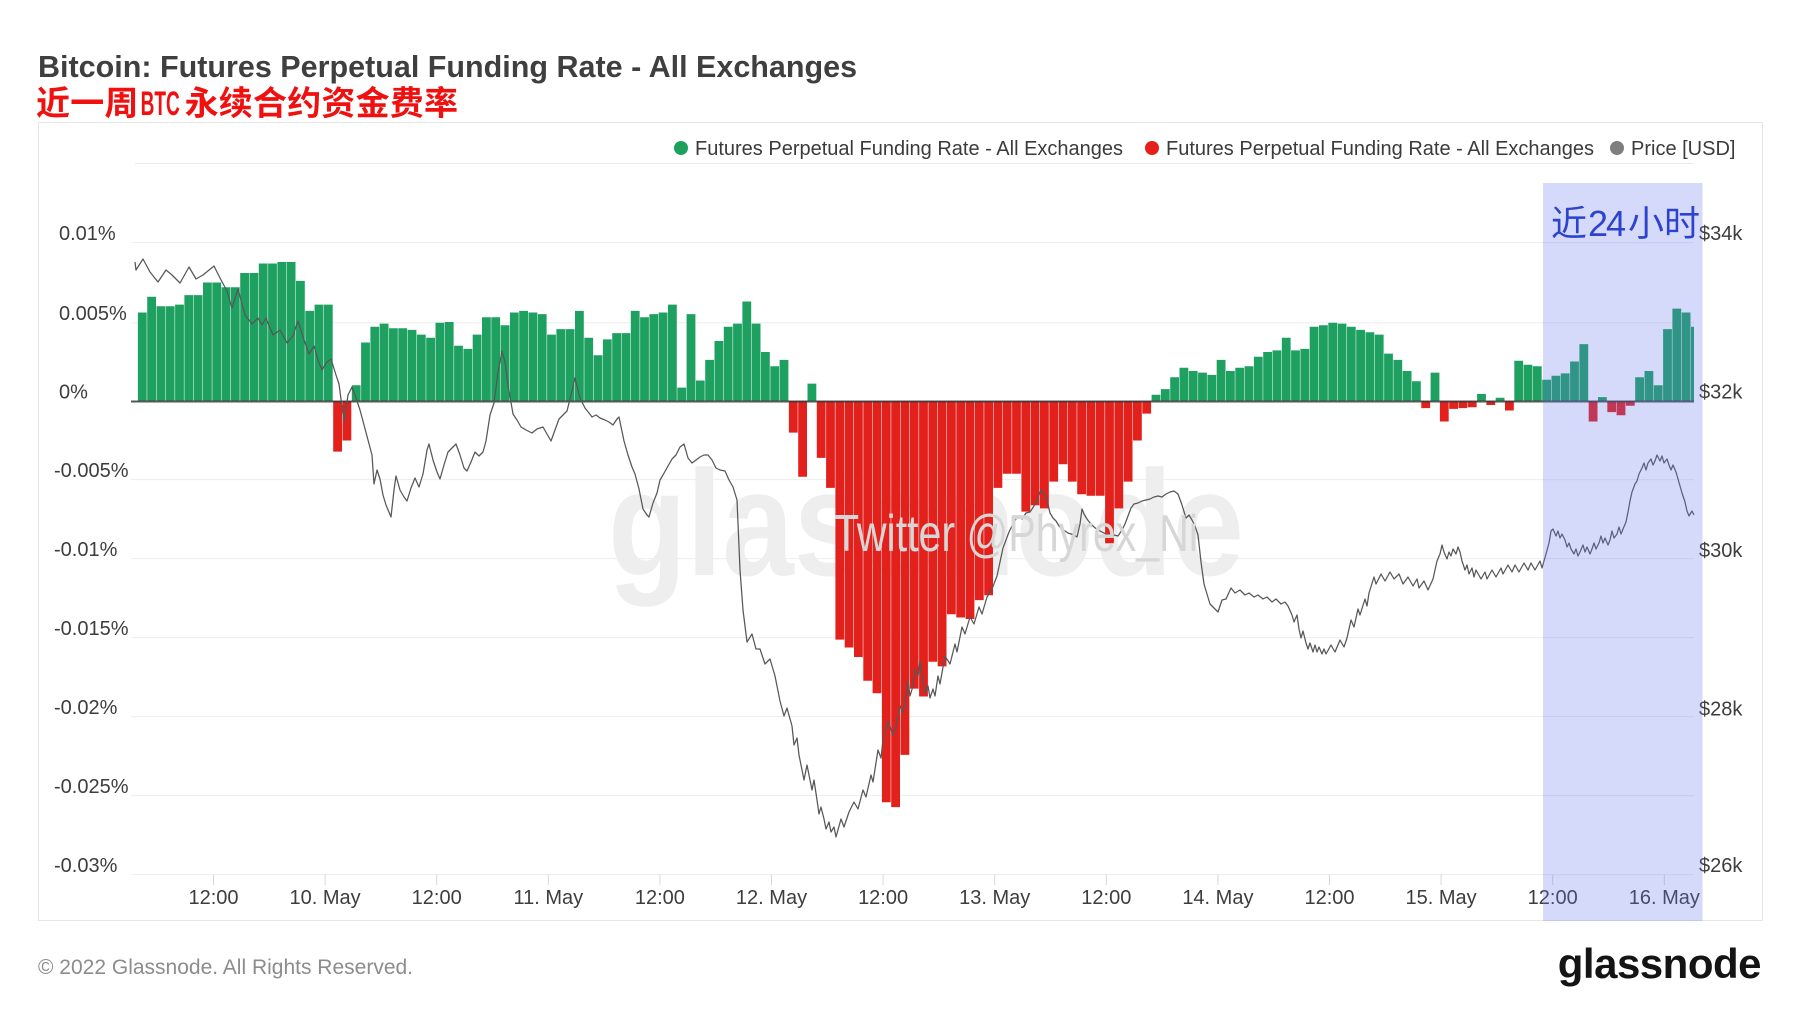  I want to click on svg-text: 12. May, so click(771, 898).